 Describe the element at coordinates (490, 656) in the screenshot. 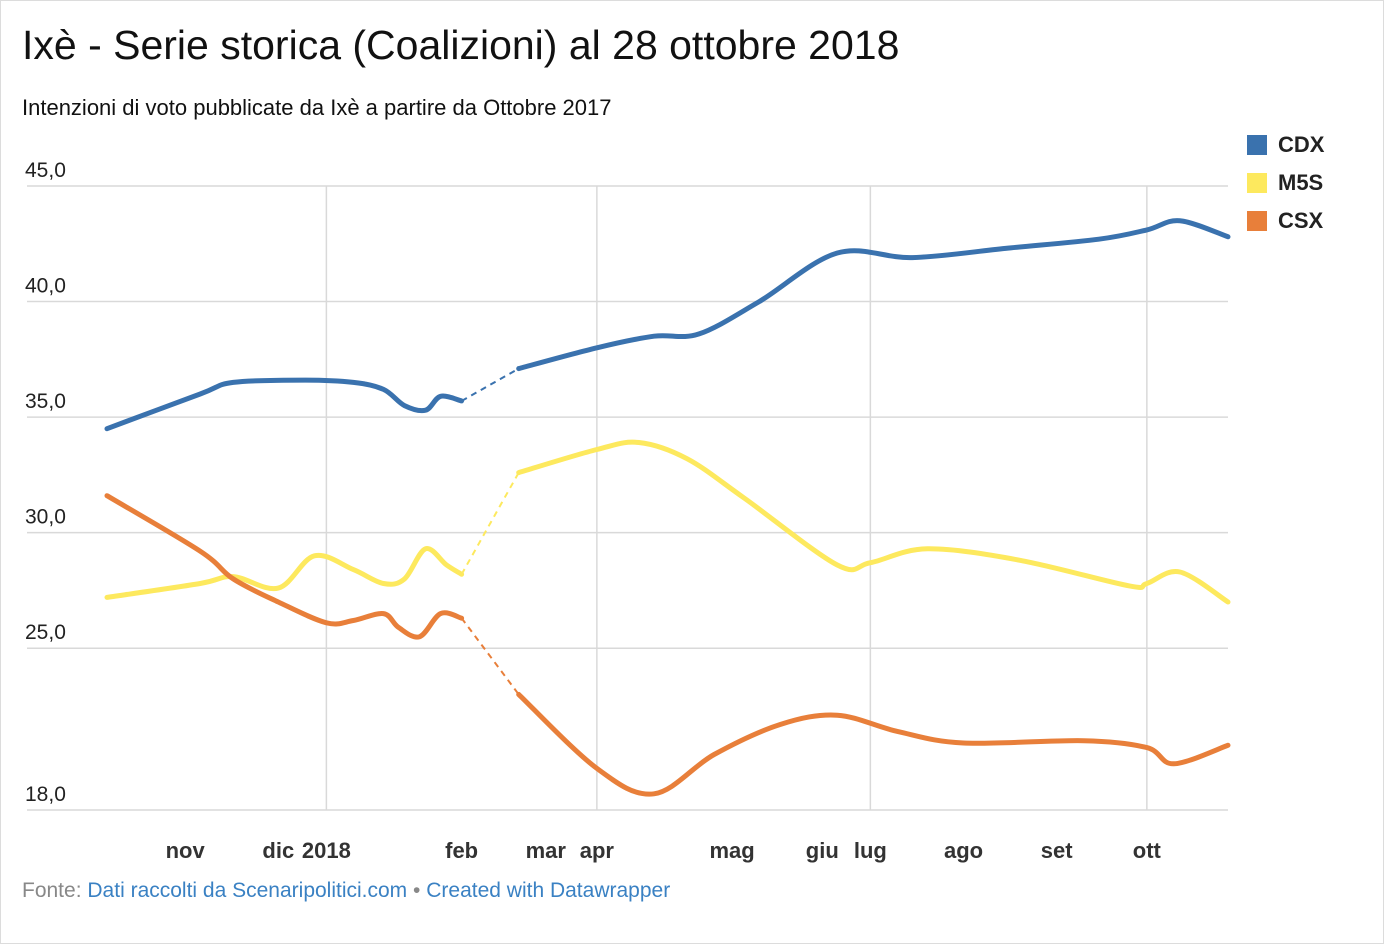

I see `series-gap-csx` at that location.